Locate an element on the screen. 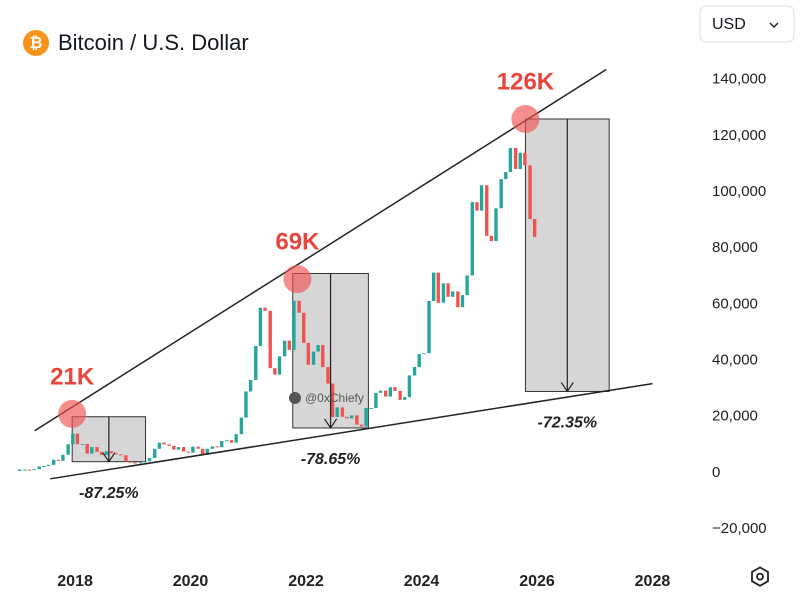 This screenshot has height=605, width=800. dropdown-caret is located at coordinates (774, 25).